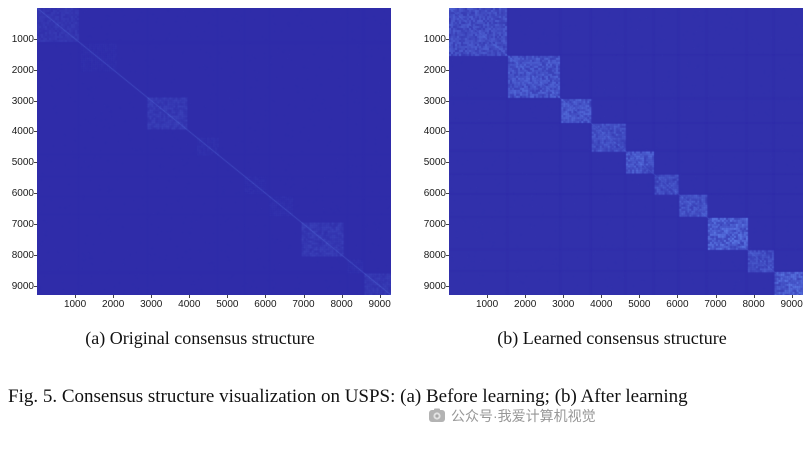 The image size is (810, 449). What do you see at coordinates (612, 338) in the screenshot?
I see `panel-caption-b: (b) Learned consensus structure` at bounding box center [612, 338].